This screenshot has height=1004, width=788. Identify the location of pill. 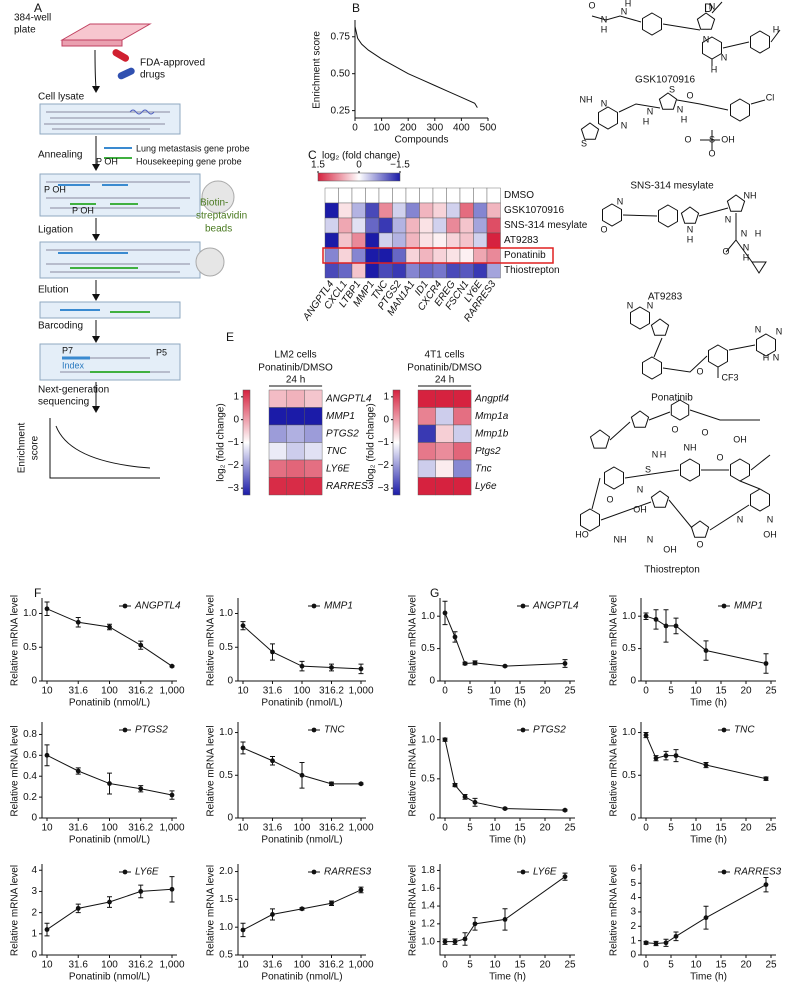
(121, 55).